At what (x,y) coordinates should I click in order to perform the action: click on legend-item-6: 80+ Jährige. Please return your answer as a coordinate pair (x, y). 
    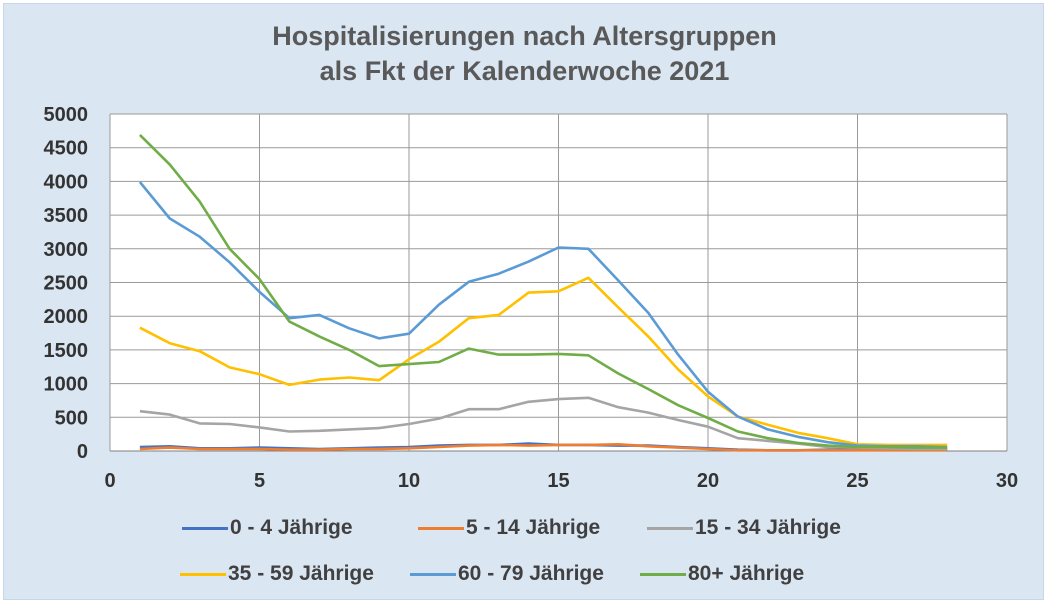
    Looking at the image, I should click on (722, 574).